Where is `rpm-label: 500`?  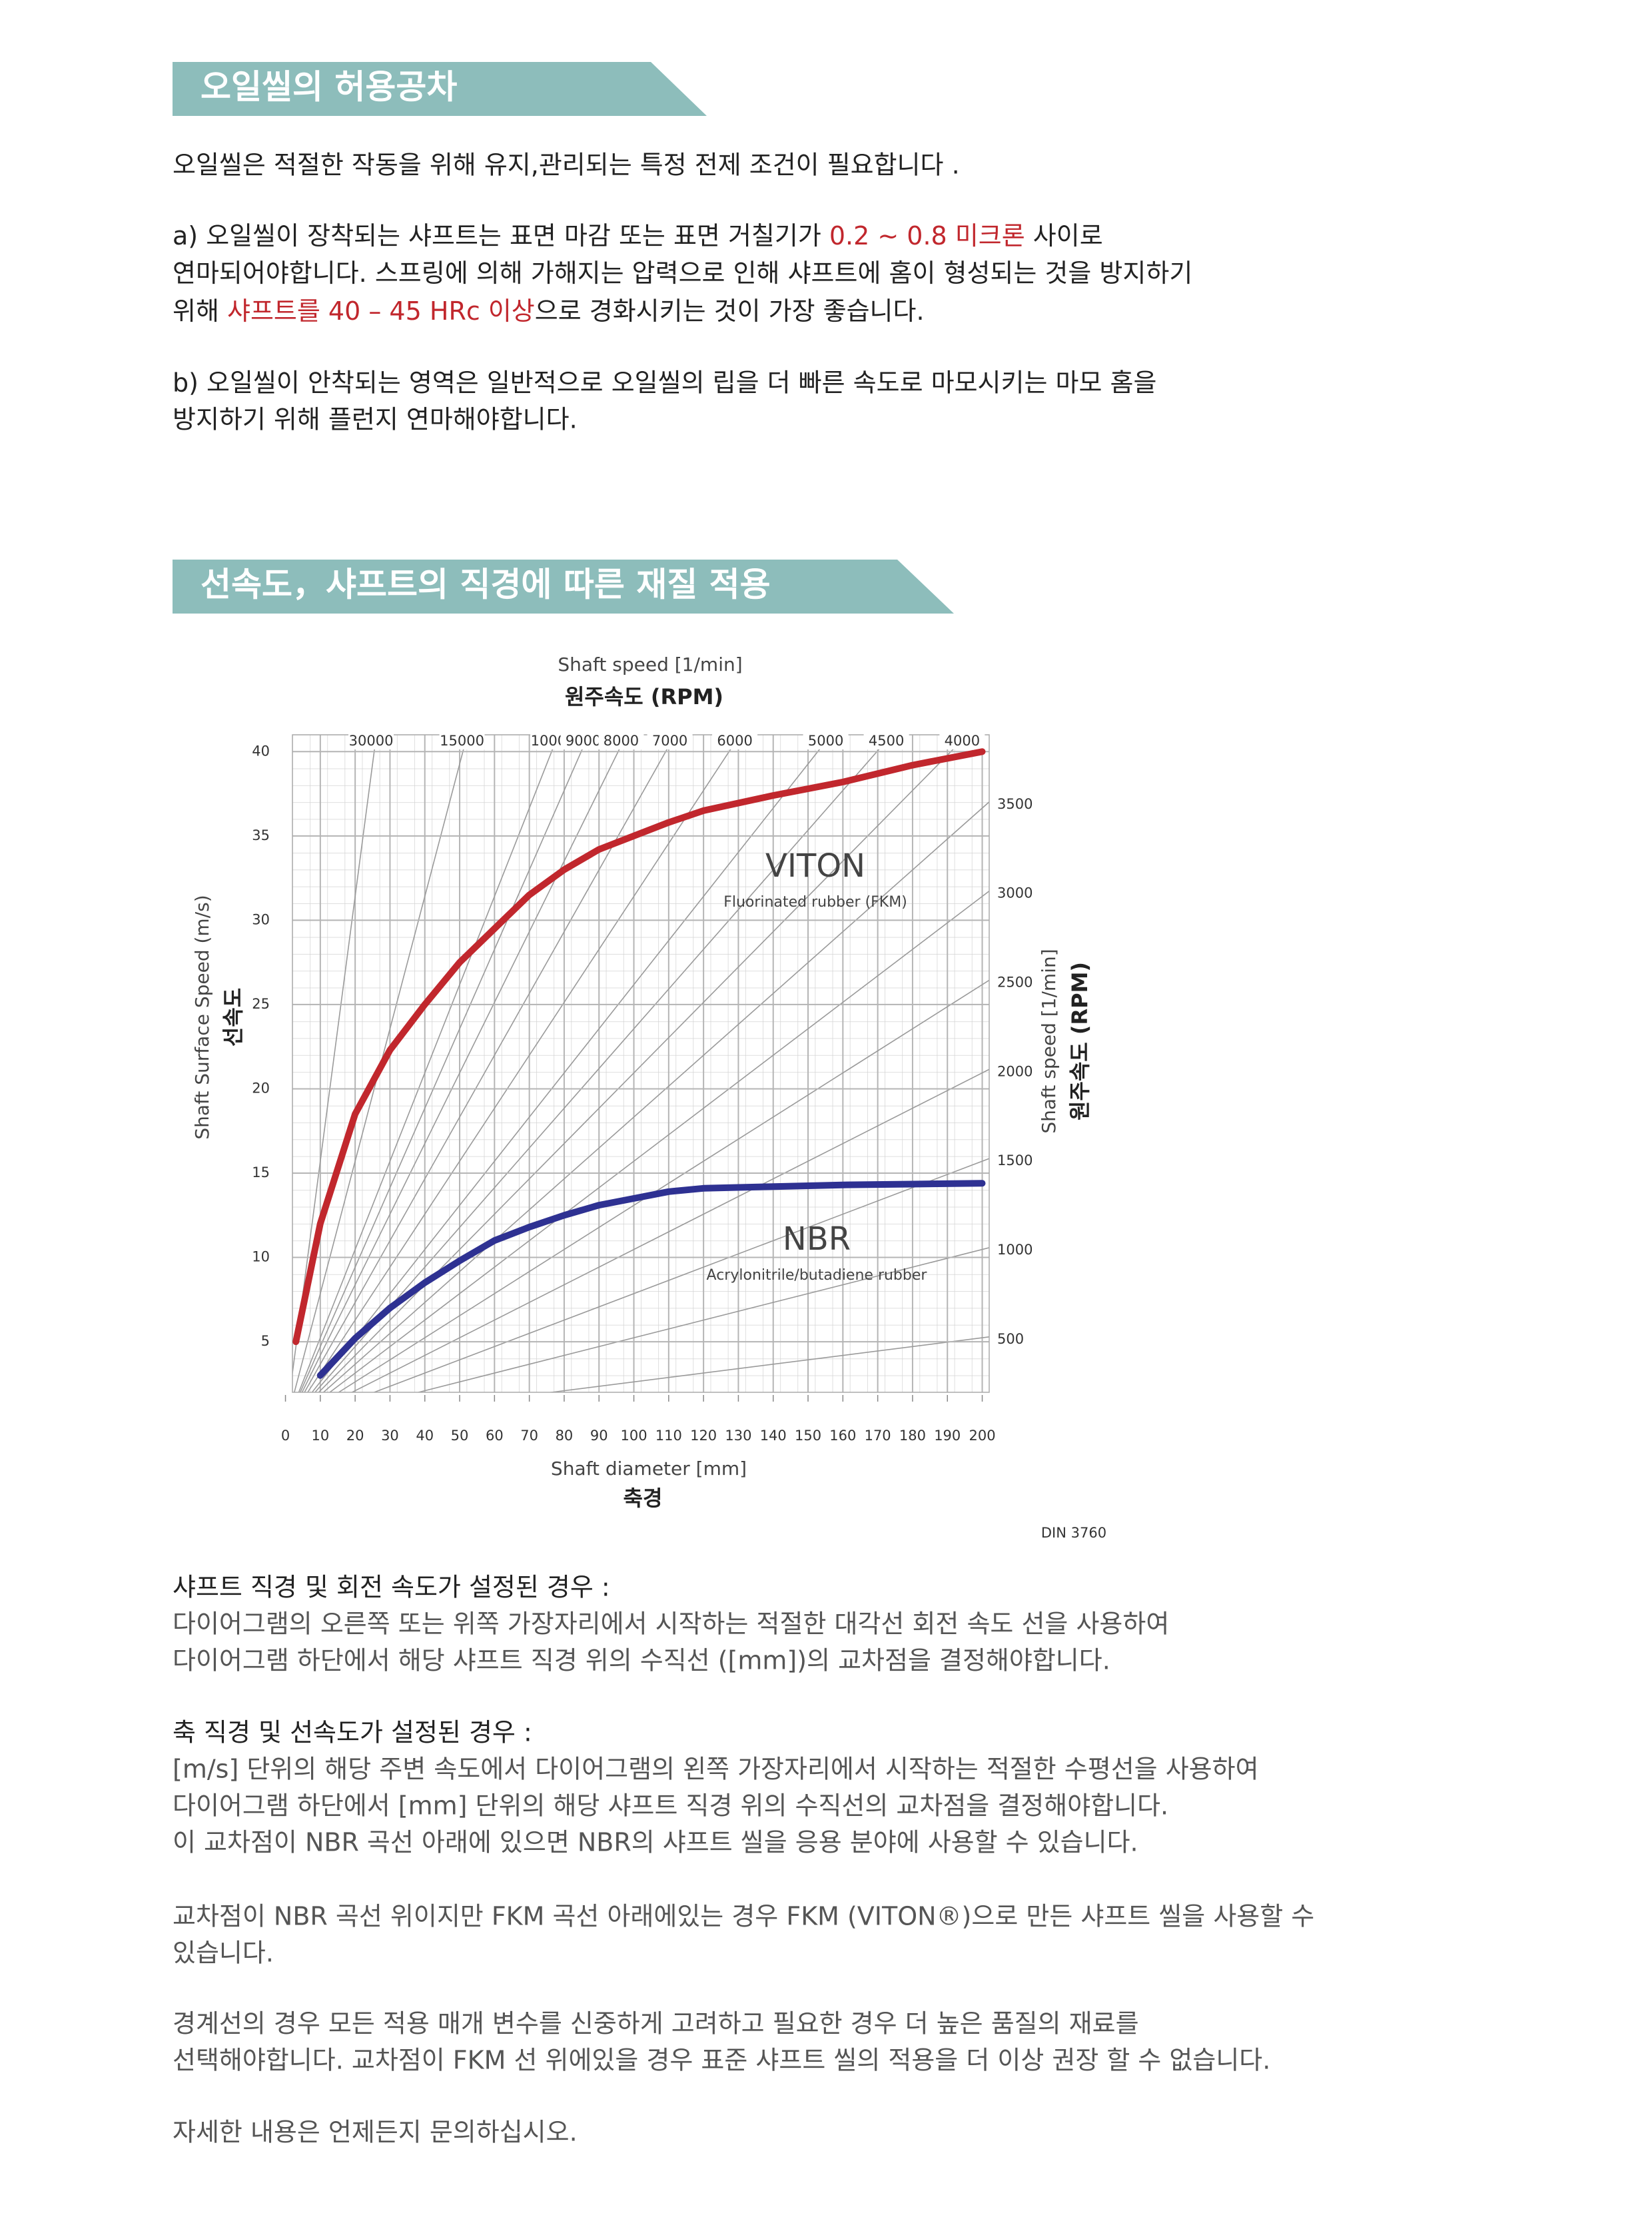
rpm-label: 500 is located at coordinates (1010, 1339).